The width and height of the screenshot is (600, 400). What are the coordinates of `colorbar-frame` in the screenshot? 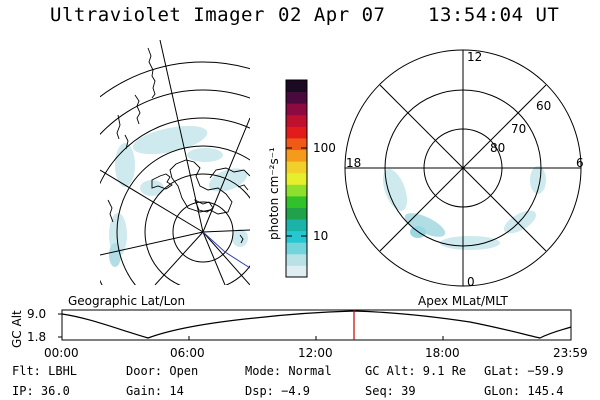 It's located at (296, 178).